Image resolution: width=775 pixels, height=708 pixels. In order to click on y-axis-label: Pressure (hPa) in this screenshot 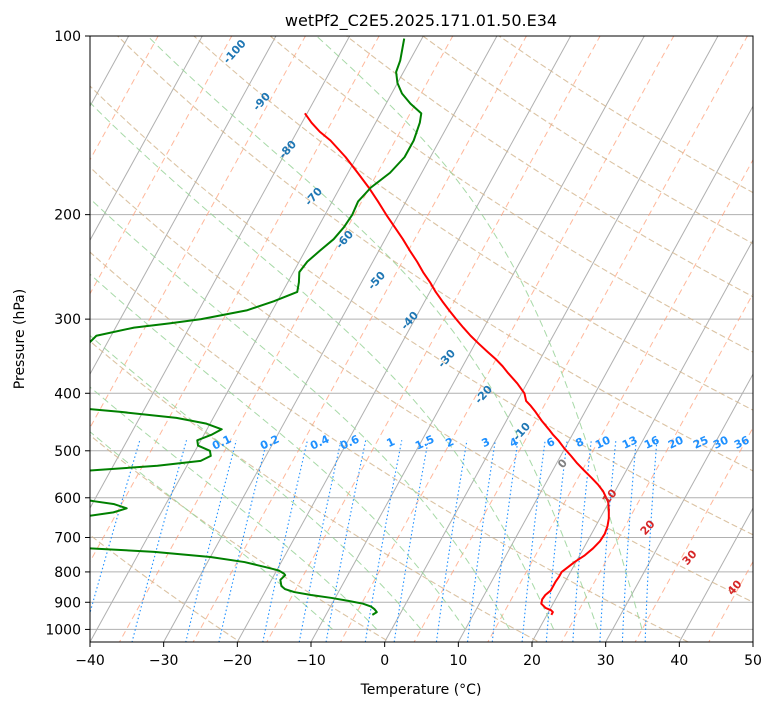, I will do `click(20, 339)`.